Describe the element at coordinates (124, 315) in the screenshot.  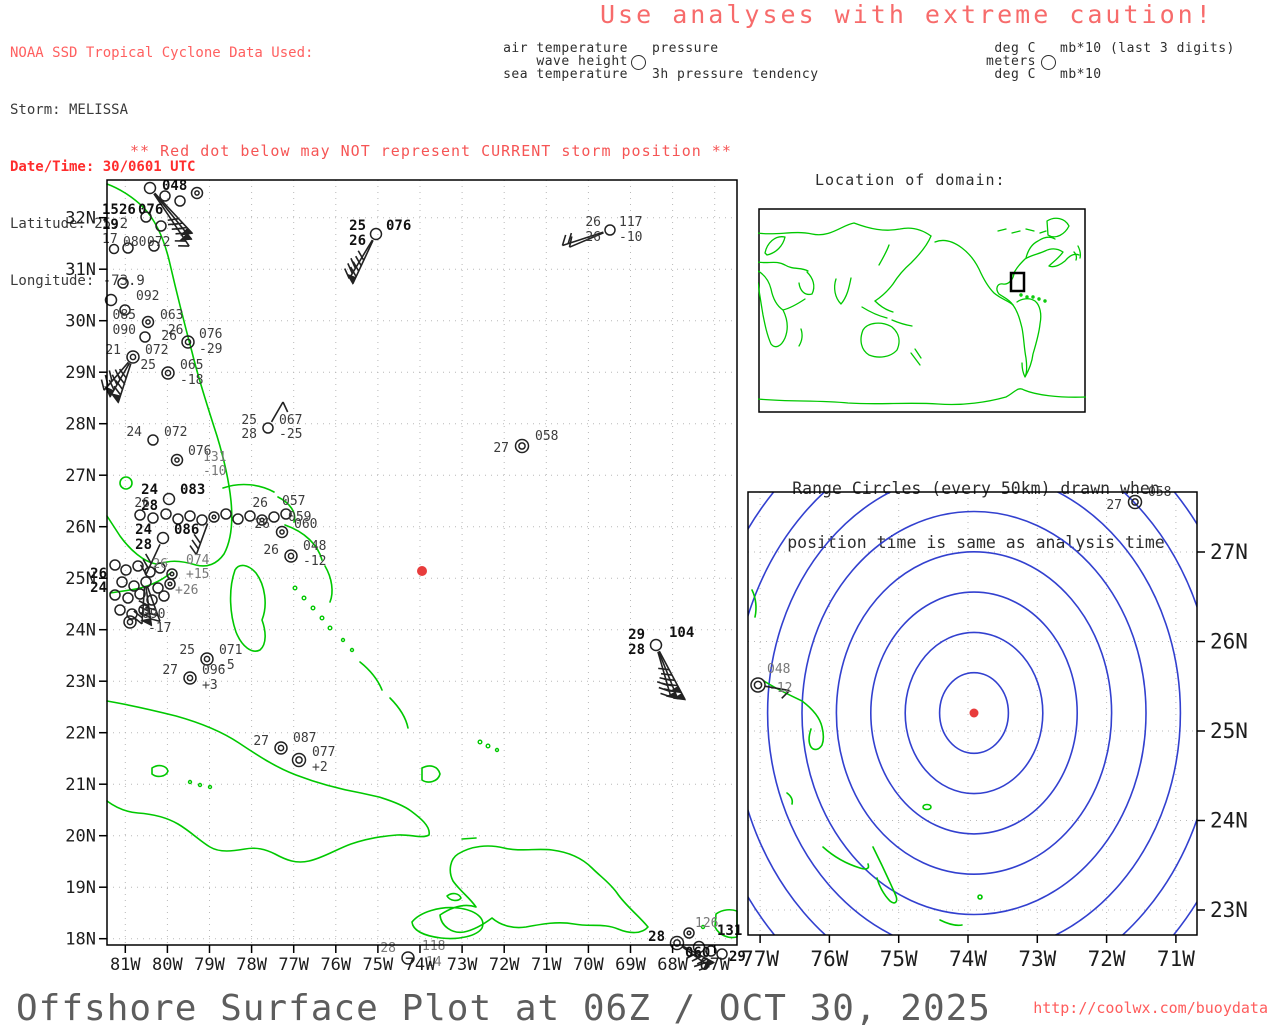
I see `svg-text: 085` at that location.